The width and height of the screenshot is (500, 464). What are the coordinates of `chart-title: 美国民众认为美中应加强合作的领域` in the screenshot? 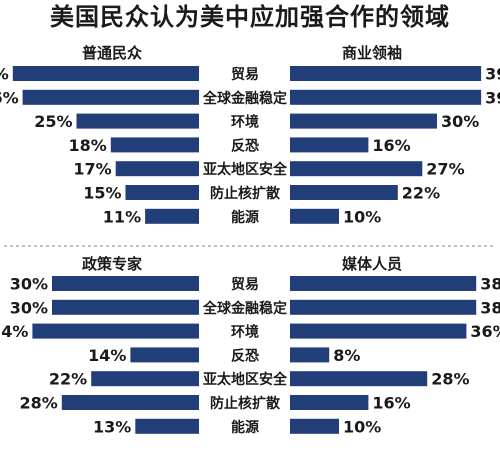 It's located at (250, 17).